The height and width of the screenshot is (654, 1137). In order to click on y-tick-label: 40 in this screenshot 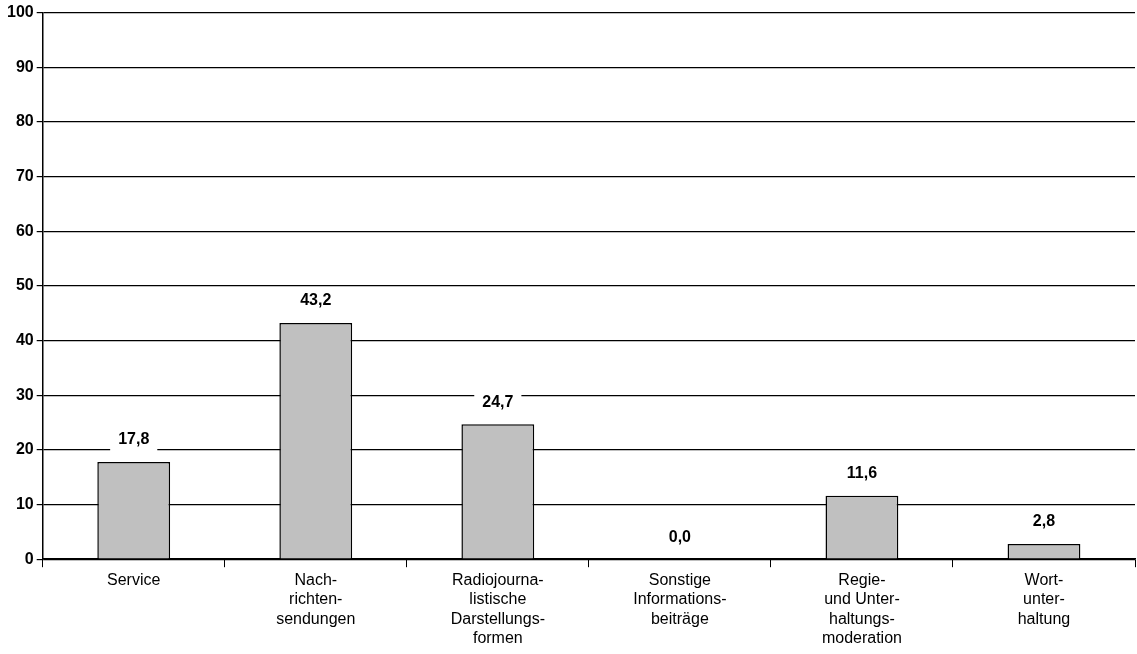, I will do `click(24, 339)`.